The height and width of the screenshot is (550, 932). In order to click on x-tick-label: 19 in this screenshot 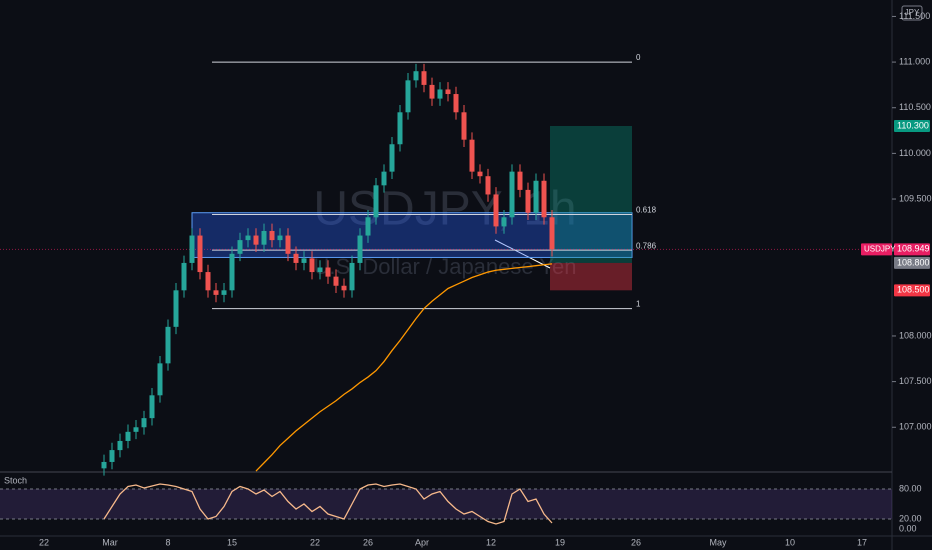, I will do `click(560, 542)`.